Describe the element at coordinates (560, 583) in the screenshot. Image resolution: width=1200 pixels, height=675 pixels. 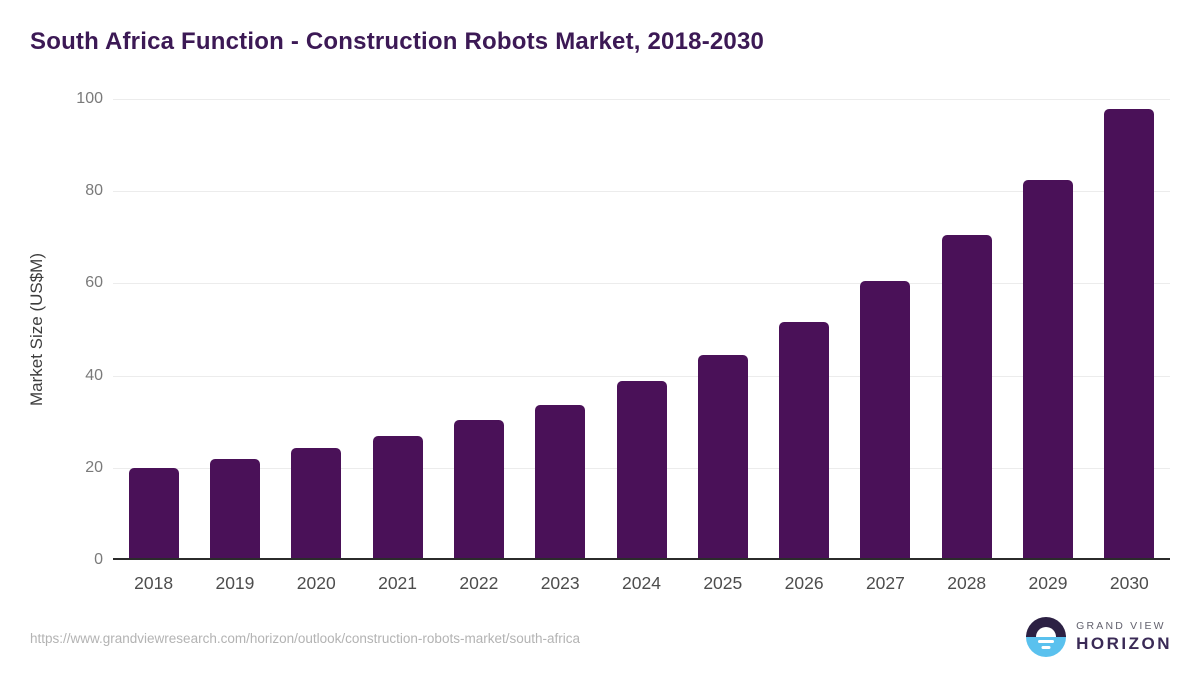
I see `x-label-2023: 2023` at that location.